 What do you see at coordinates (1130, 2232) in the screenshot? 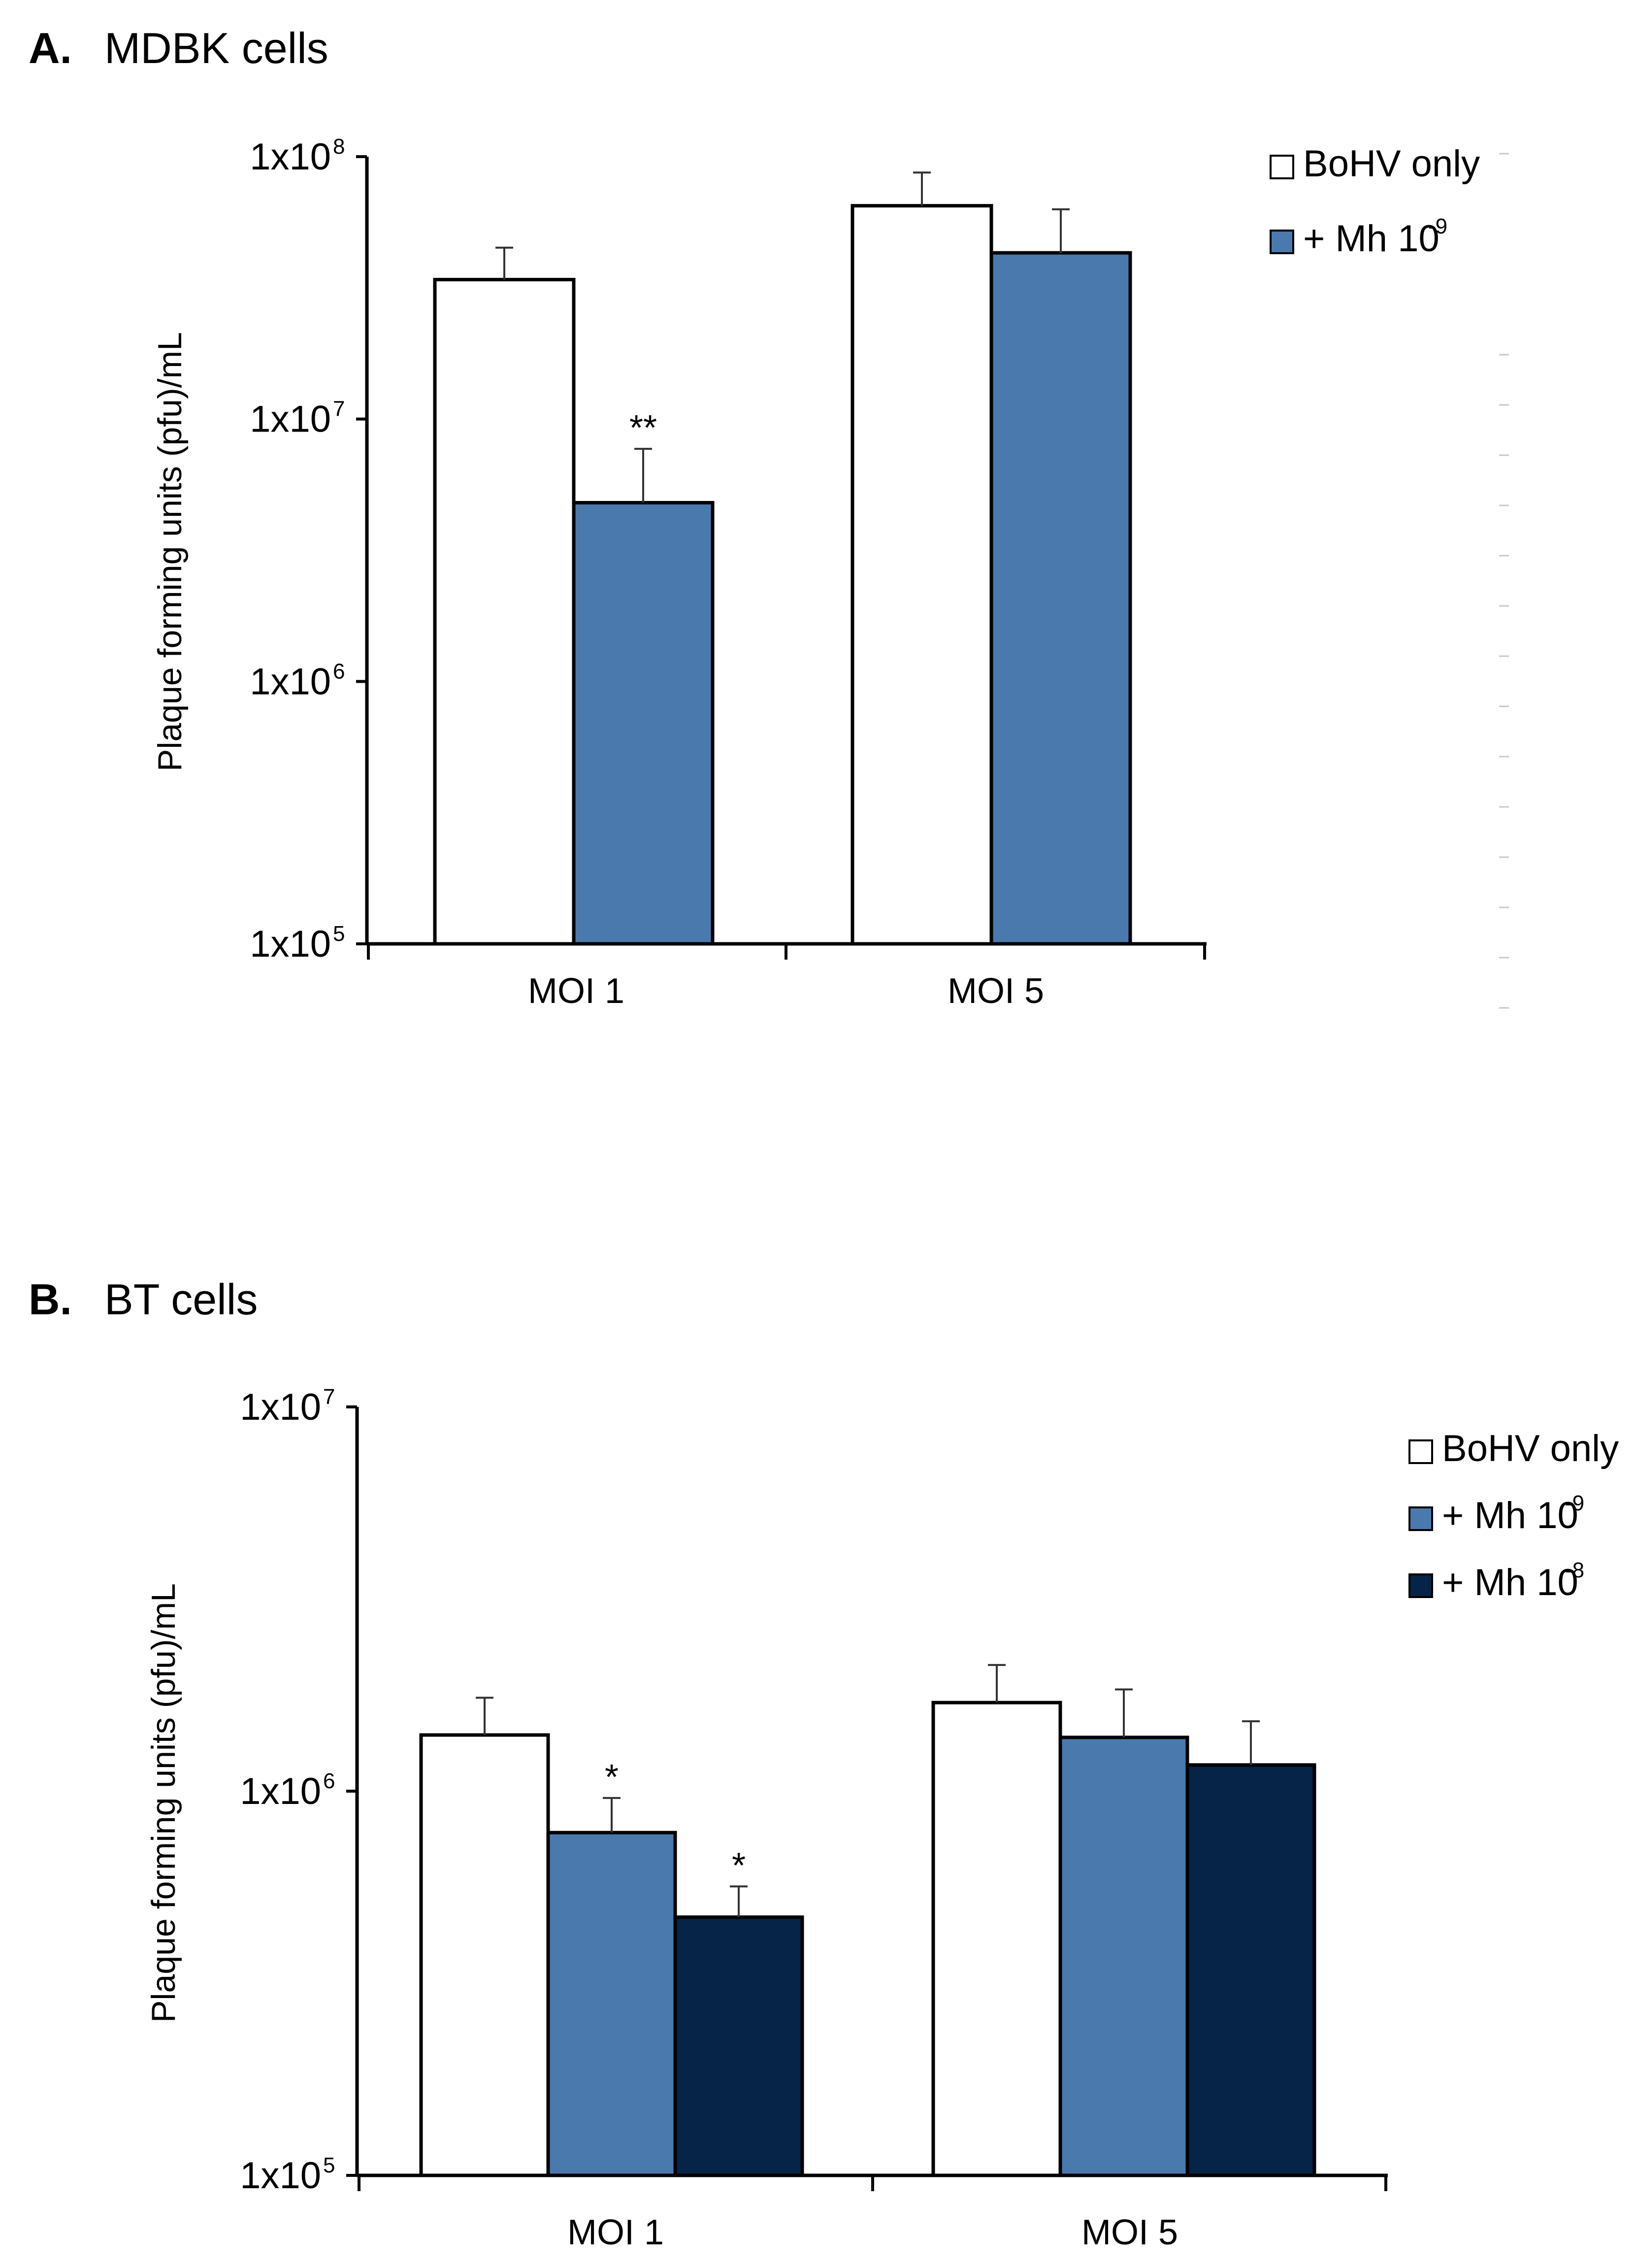
I see `panel-b-category-label: MOI 5` at bounding box center [1130, 2232].